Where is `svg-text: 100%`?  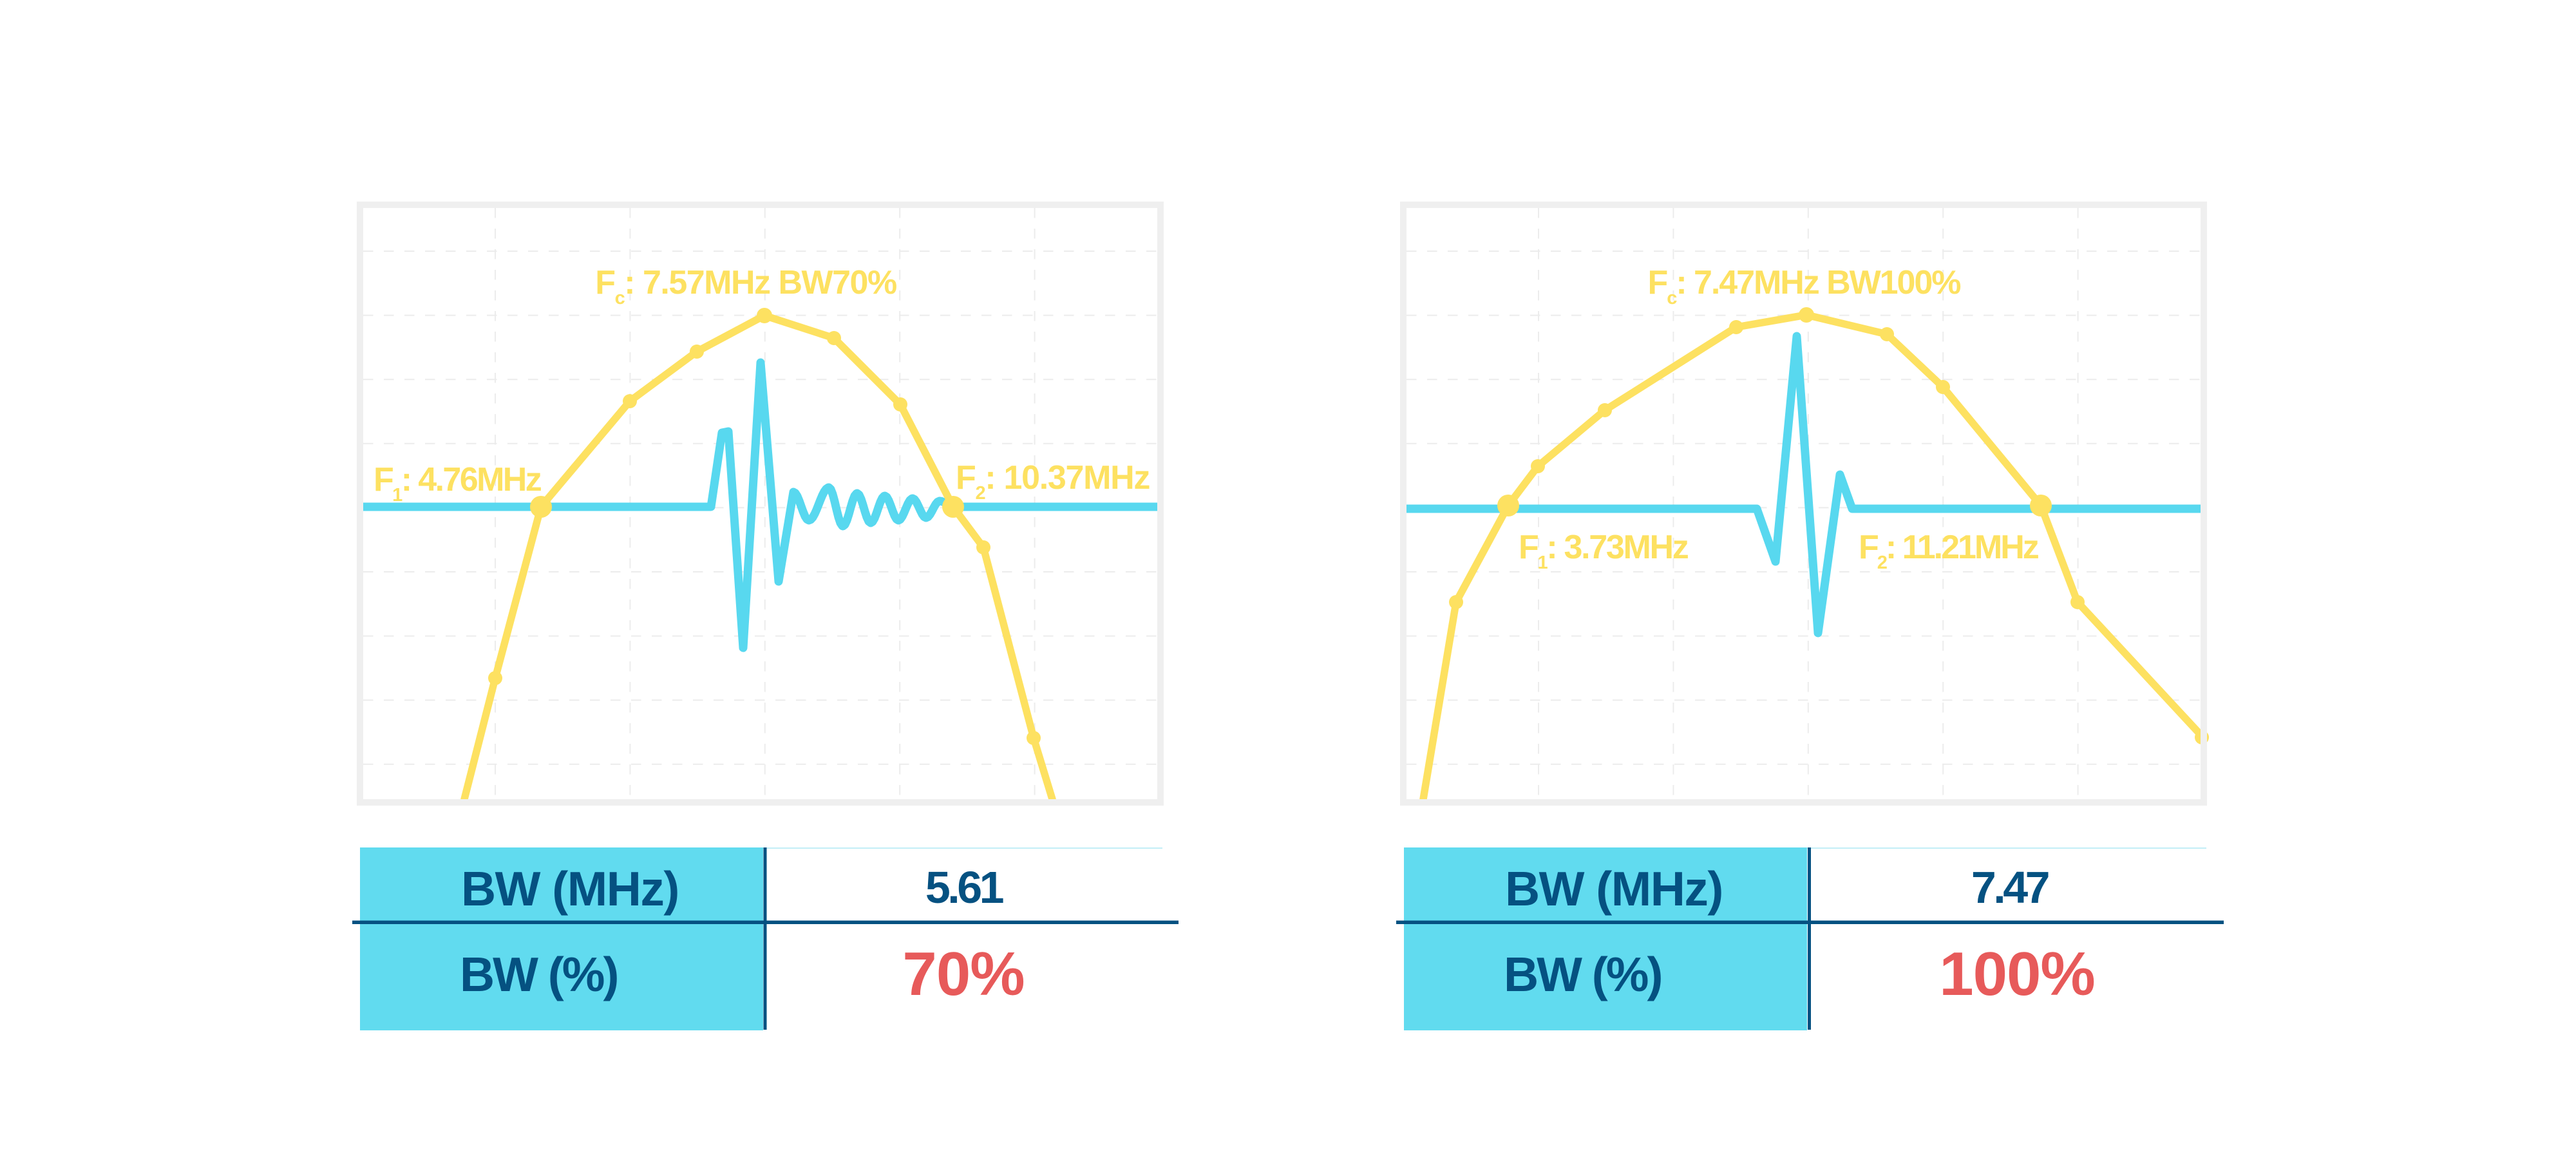
svg-text: 100% is located at coordinates (2017, 974).